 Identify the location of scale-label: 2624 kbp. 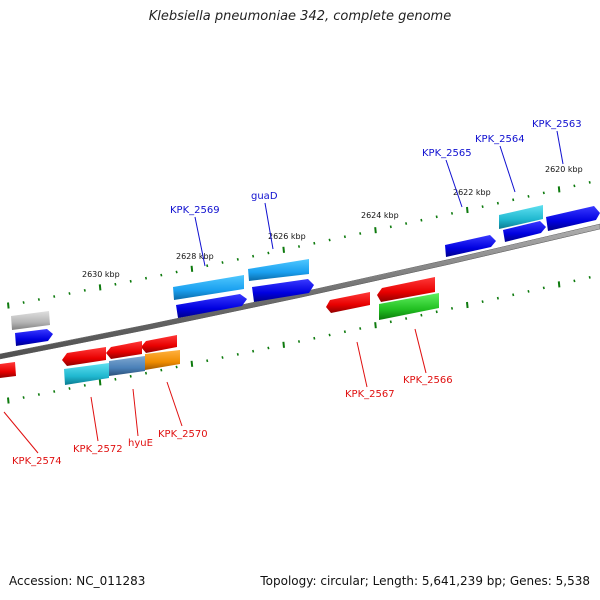
(380, 215).